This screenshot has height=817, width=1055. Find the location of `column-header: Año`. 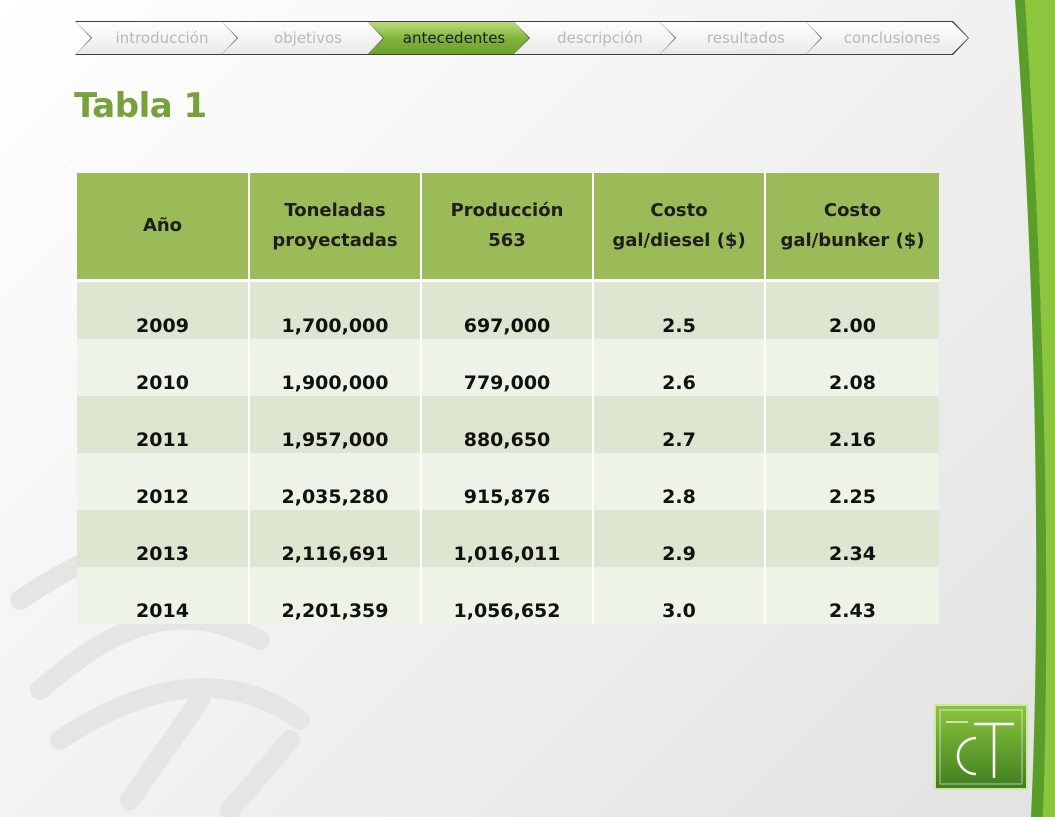

column-header: Año is located at coordinates (163, 227).